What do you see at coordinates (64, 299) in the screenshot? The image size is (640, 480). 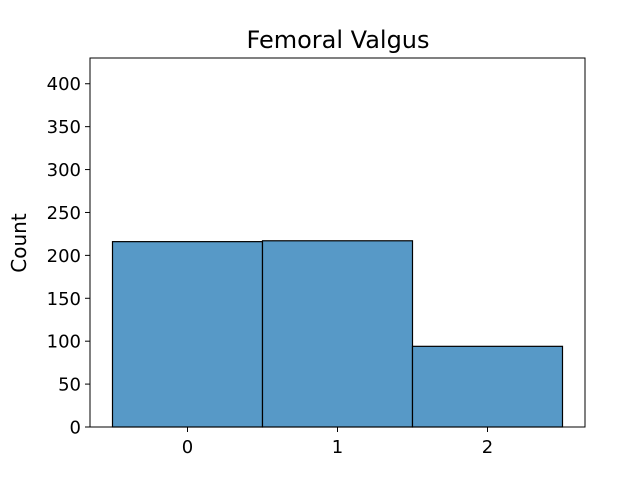 I see `y-tick-label: 150` at bounding box center [64, 299].